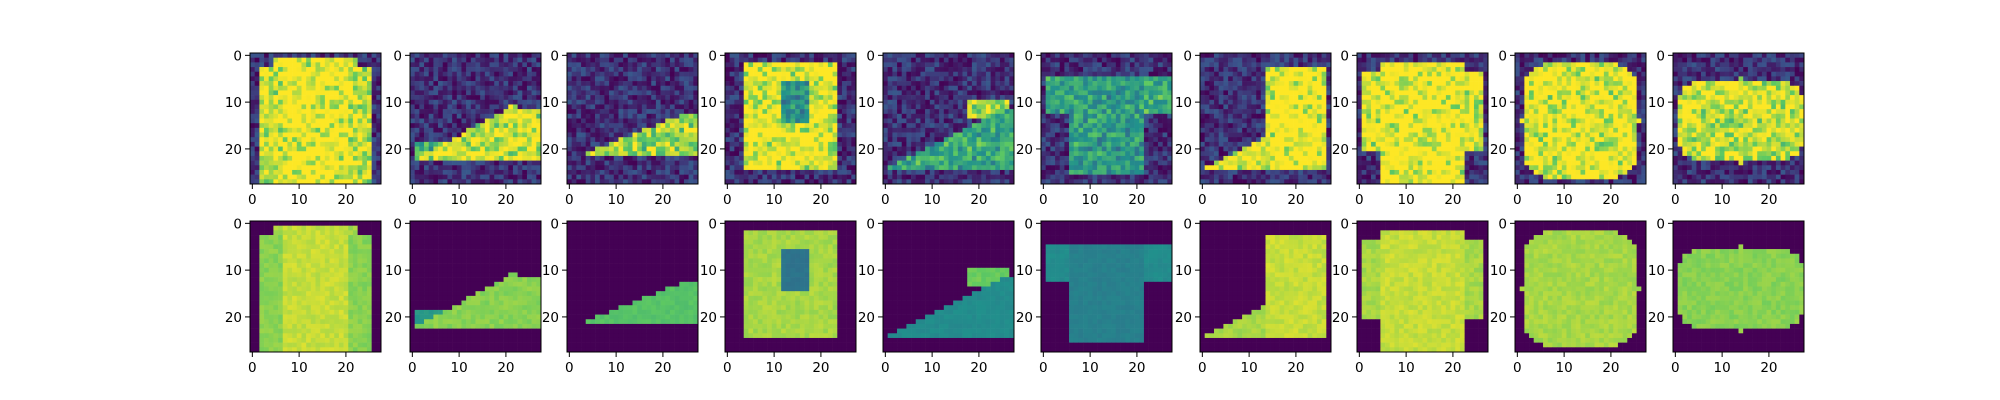 The image size is (2000, 400). What do you see at coordinates (237, 224) in the screenshot?
I see `y-tick-label: 0` at bounding box center [237, 224].